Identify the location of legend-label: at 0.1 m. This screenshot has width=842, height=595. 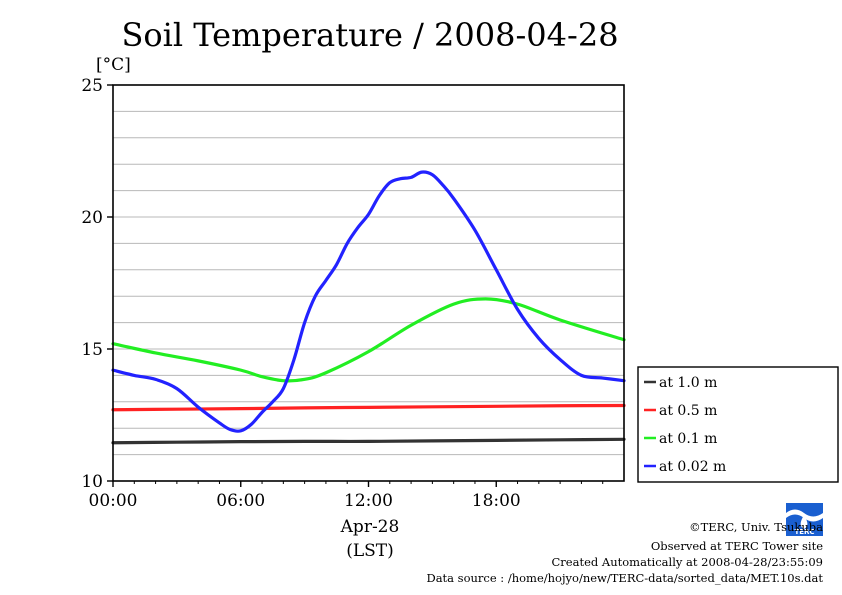
(688, 439).